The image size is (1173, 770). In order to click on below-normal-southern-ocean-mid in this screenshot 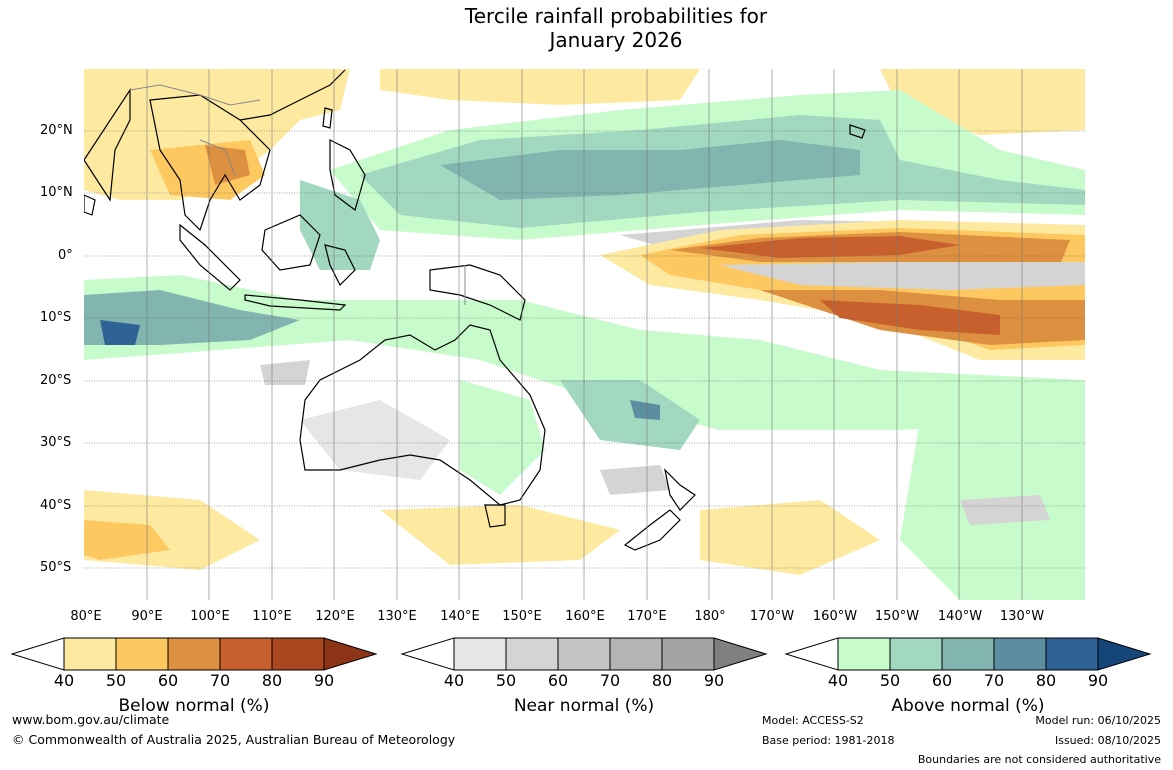, I will do `click(500, 535)`.